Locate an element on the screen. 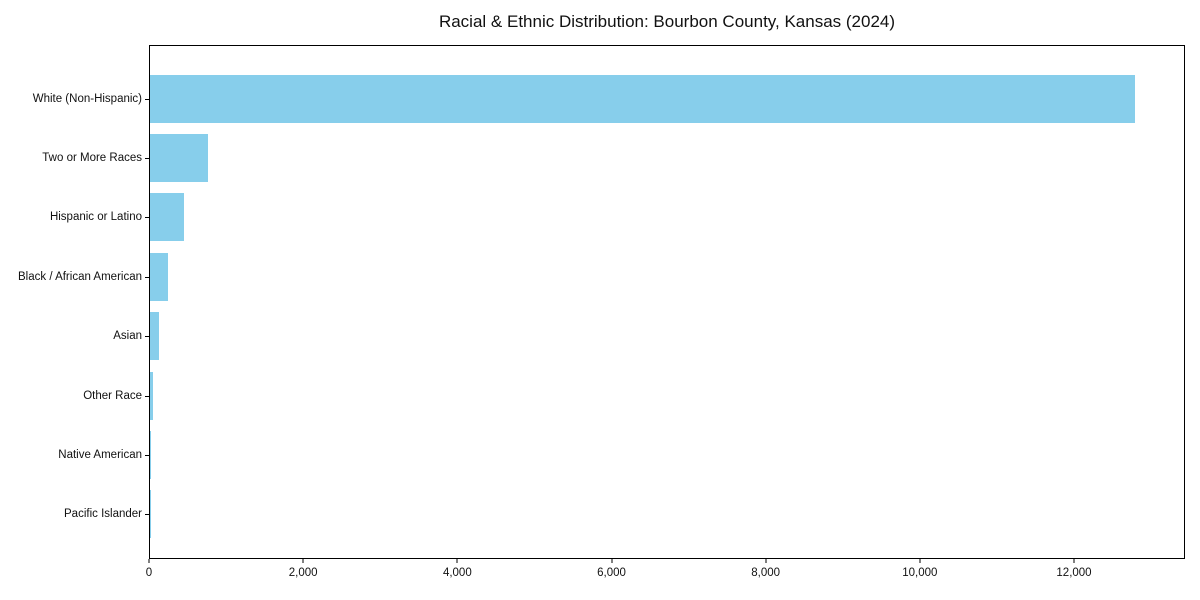  y-axis-label: Two or More Races is located at coordinates (92, 158).